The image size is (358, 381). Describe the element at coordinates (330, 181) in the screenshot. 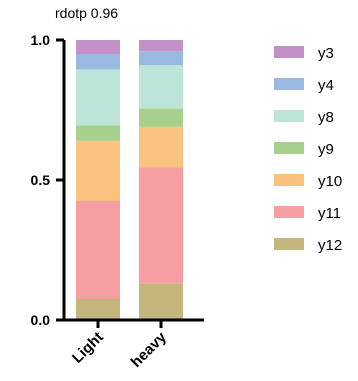

I see `legend-label-y10: y10` at that location.